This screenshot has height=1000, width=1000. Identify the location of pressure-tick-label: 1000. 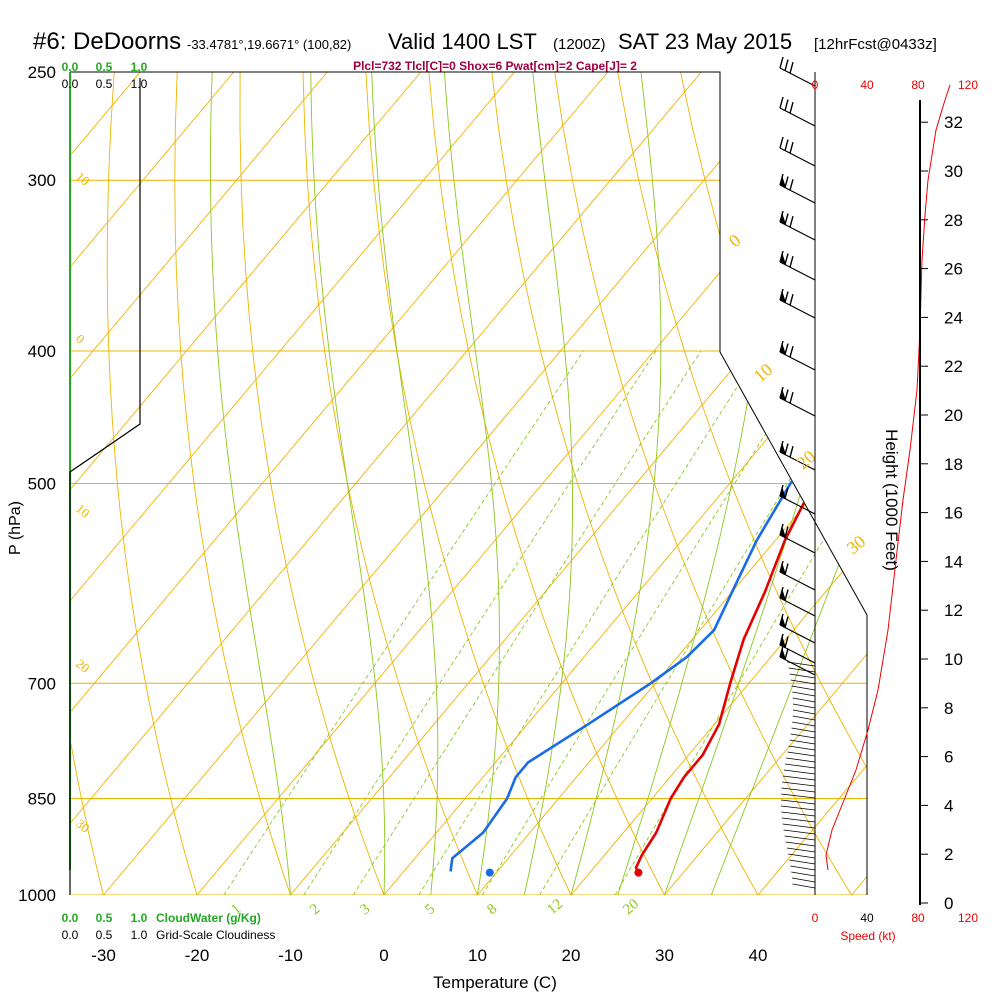
(37, 895).